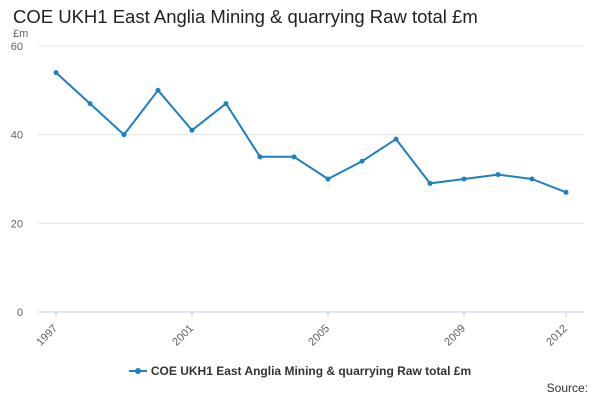 The image size is (600, 400). Describe the element at coordinates (17, 47) in the screenshot. I see `y-tick-label: 60` at that location.